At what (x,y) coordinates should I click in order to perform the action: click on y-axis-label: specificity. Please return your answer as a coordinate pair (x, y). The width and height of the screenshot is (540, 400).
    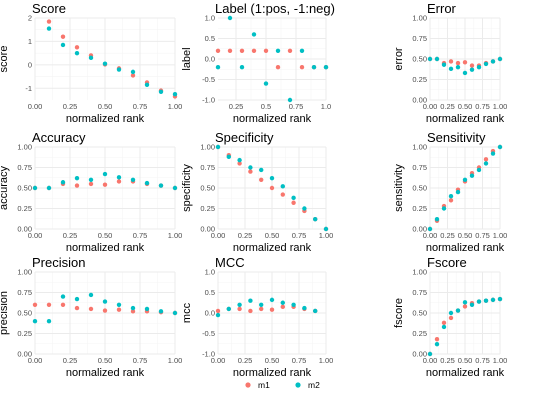
    Looking at the image, I should click on (187, 188).